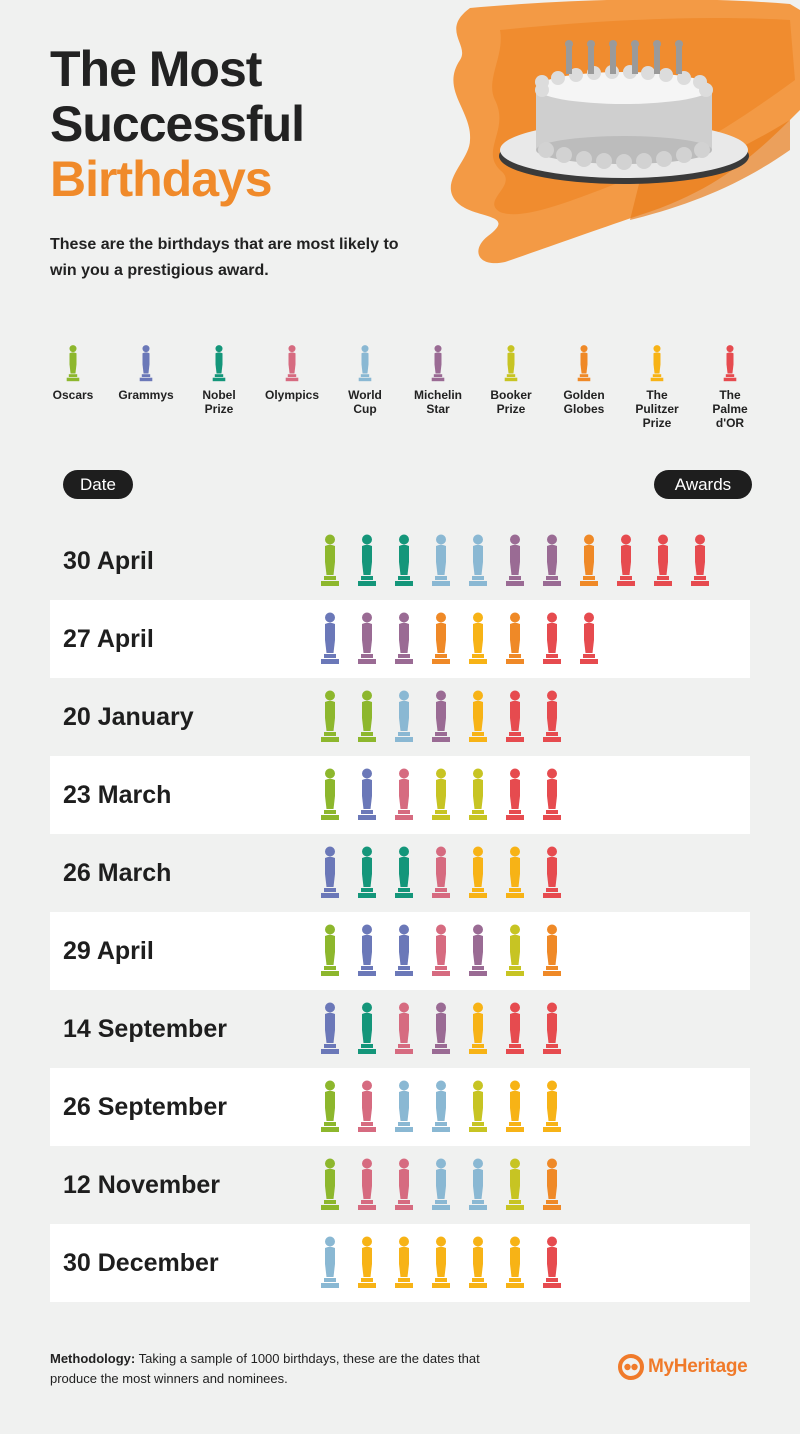 Image resolution: width=800 pixels, height=1434 pixels. What do you see at coordinates (730, 387) in the screenshot?
I see `legend-item-palme: The Palme d'OR` at bounding box center [730, 387].